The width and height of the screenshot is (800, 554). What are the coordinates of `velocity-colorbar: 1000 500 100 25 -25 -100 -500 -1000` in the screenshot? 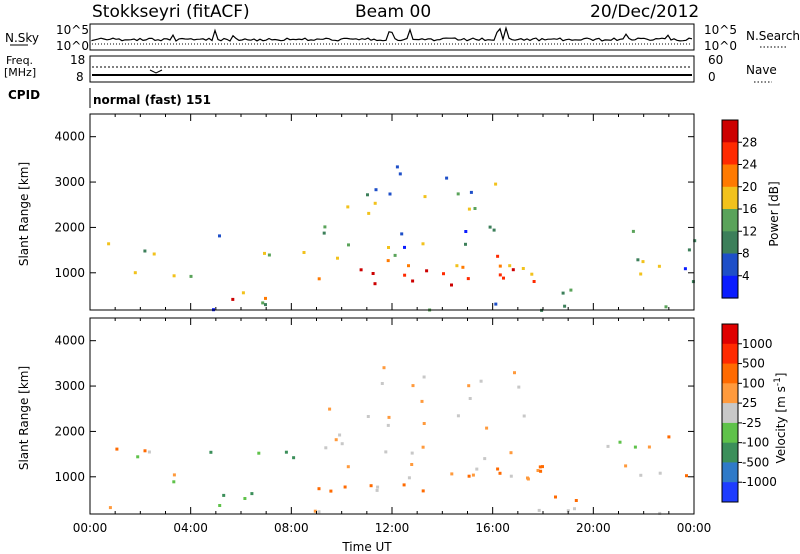 It's located at (749, 413).